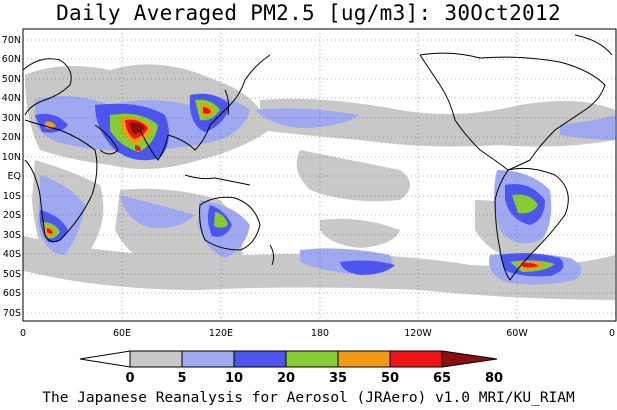  I want to click on lat-label: 30N, so click(11, 118).